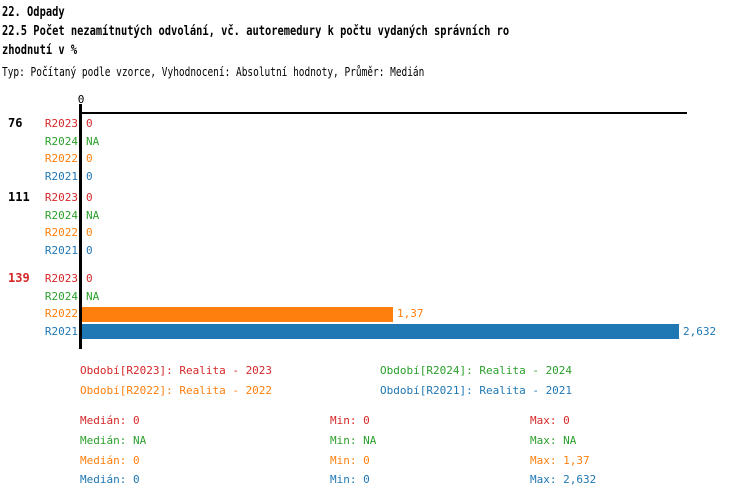 Image resolution: width=750 pixels, height=498 pixels. I want to click on stat-max-r2021: Max: 2,632, so click(563, 479).